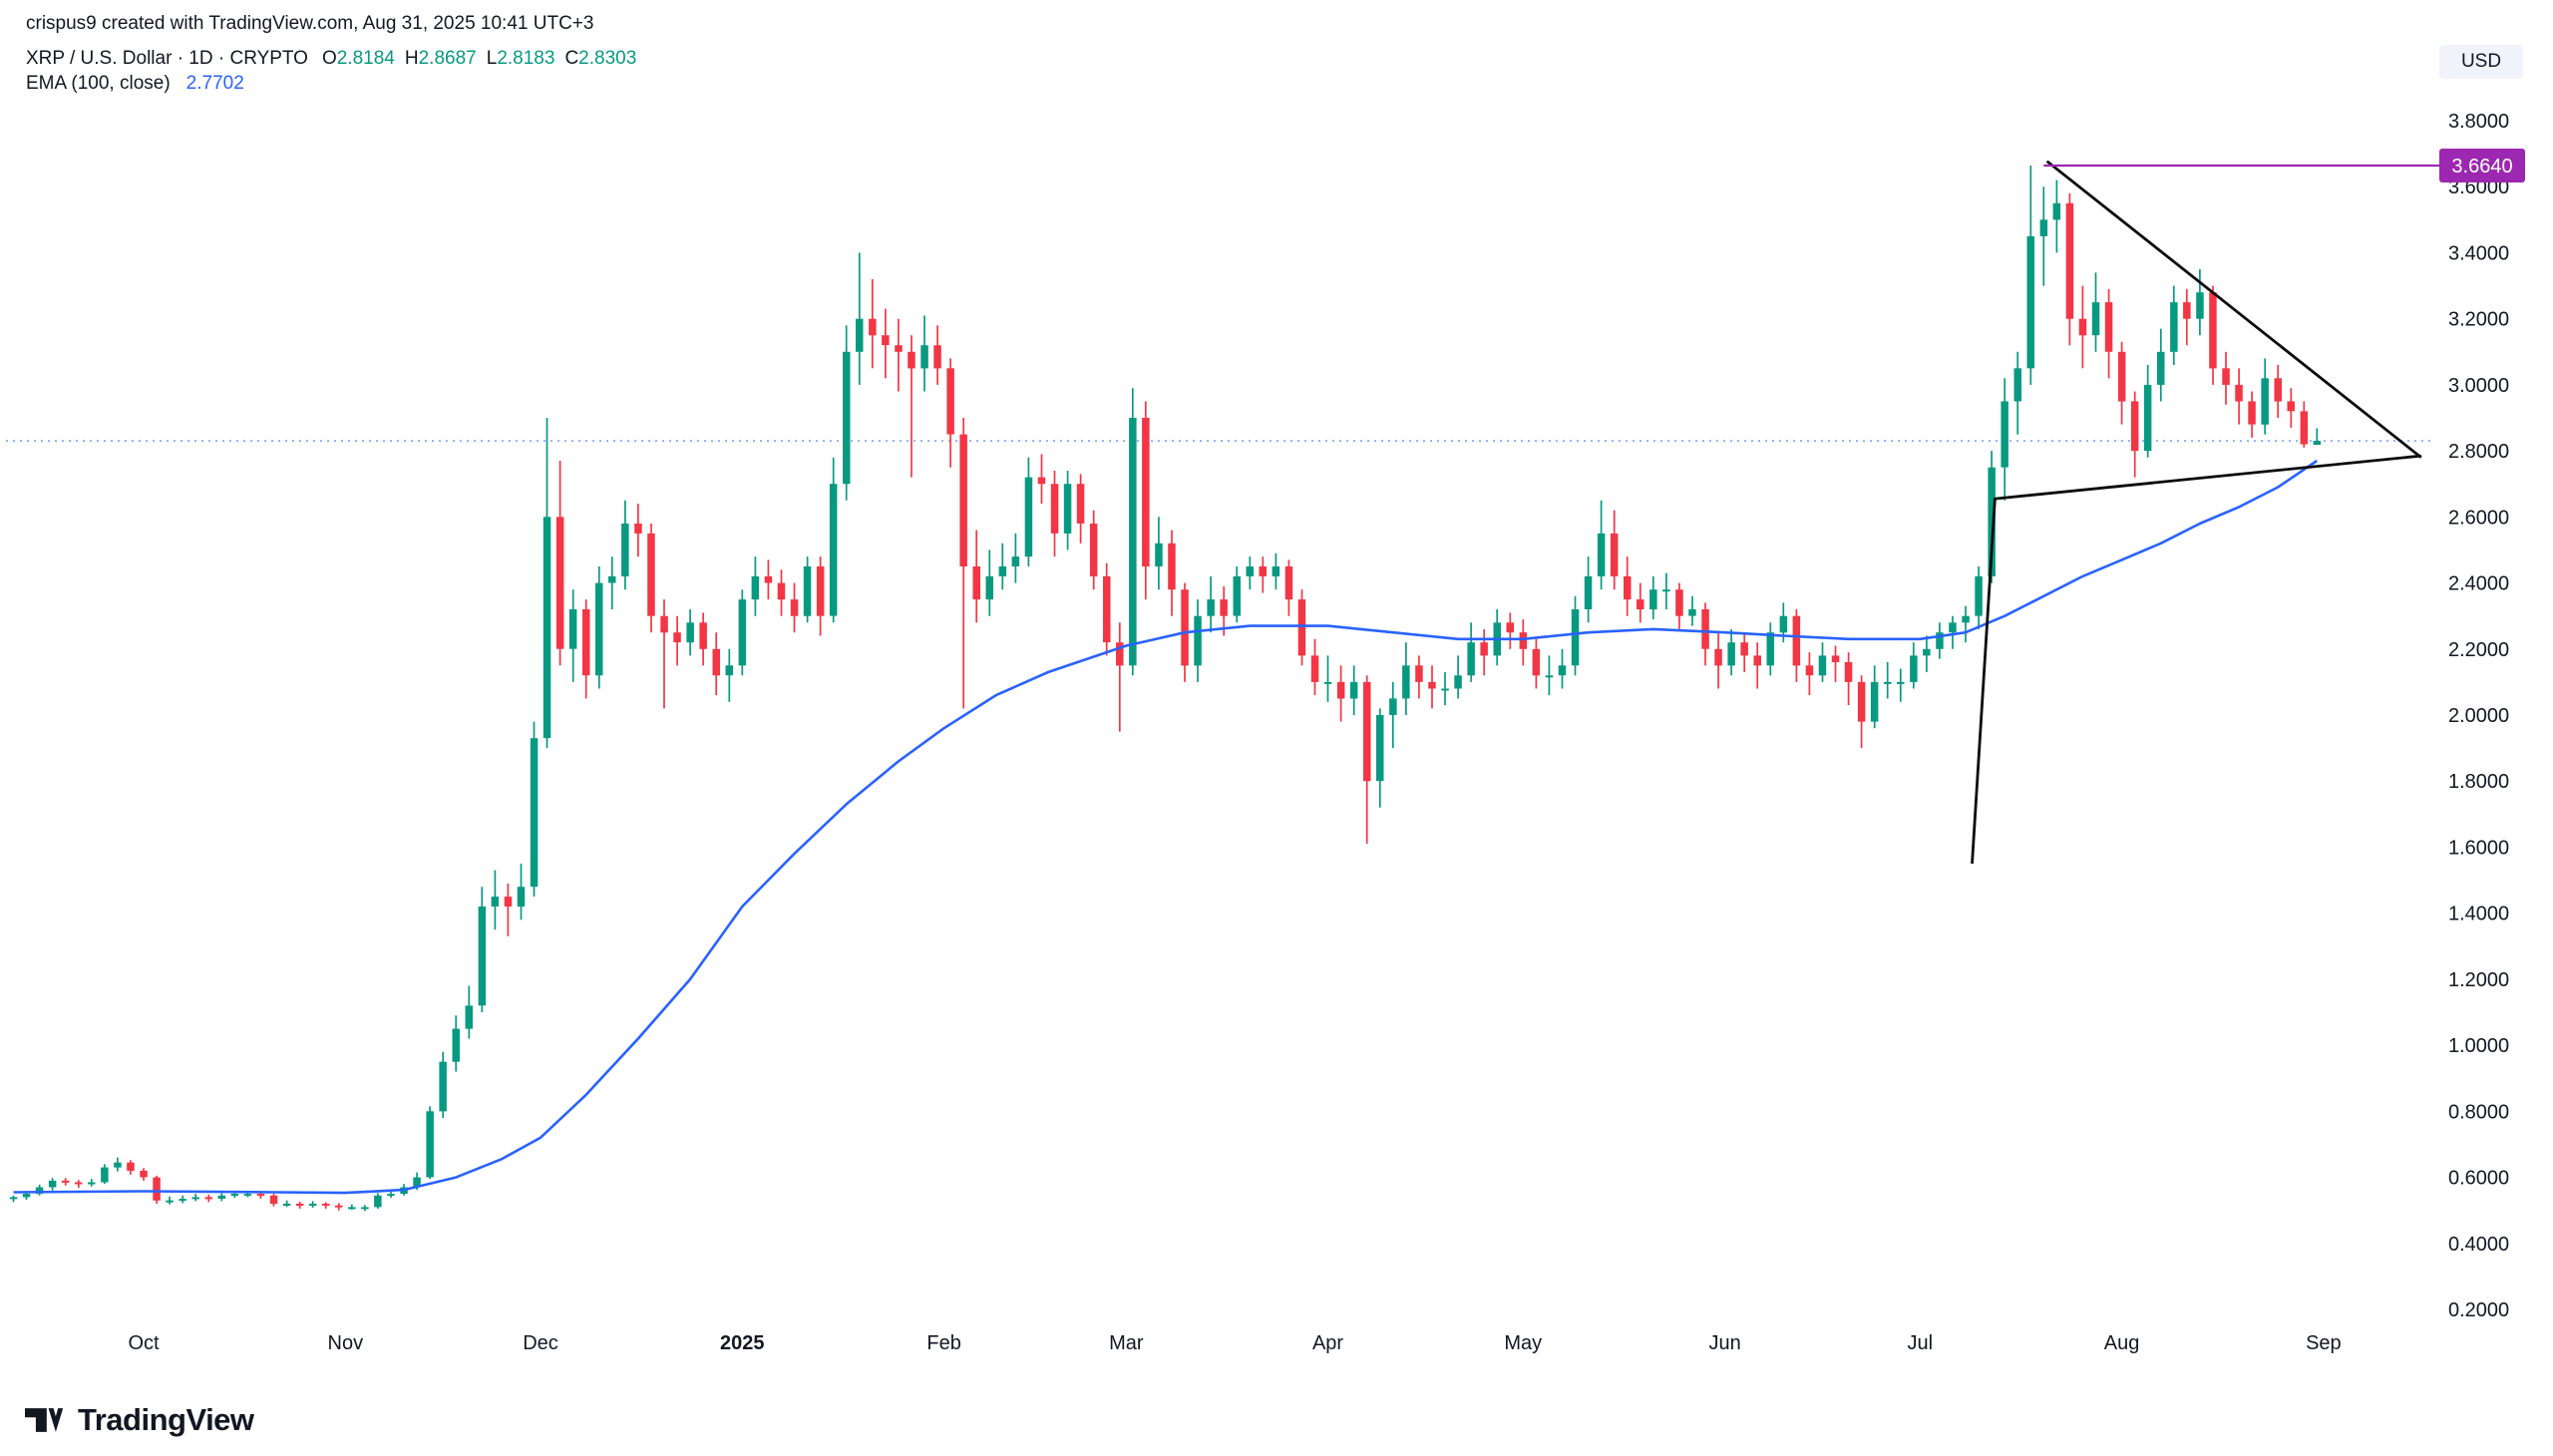  I want to click on open-label: O, so click(329, 58).